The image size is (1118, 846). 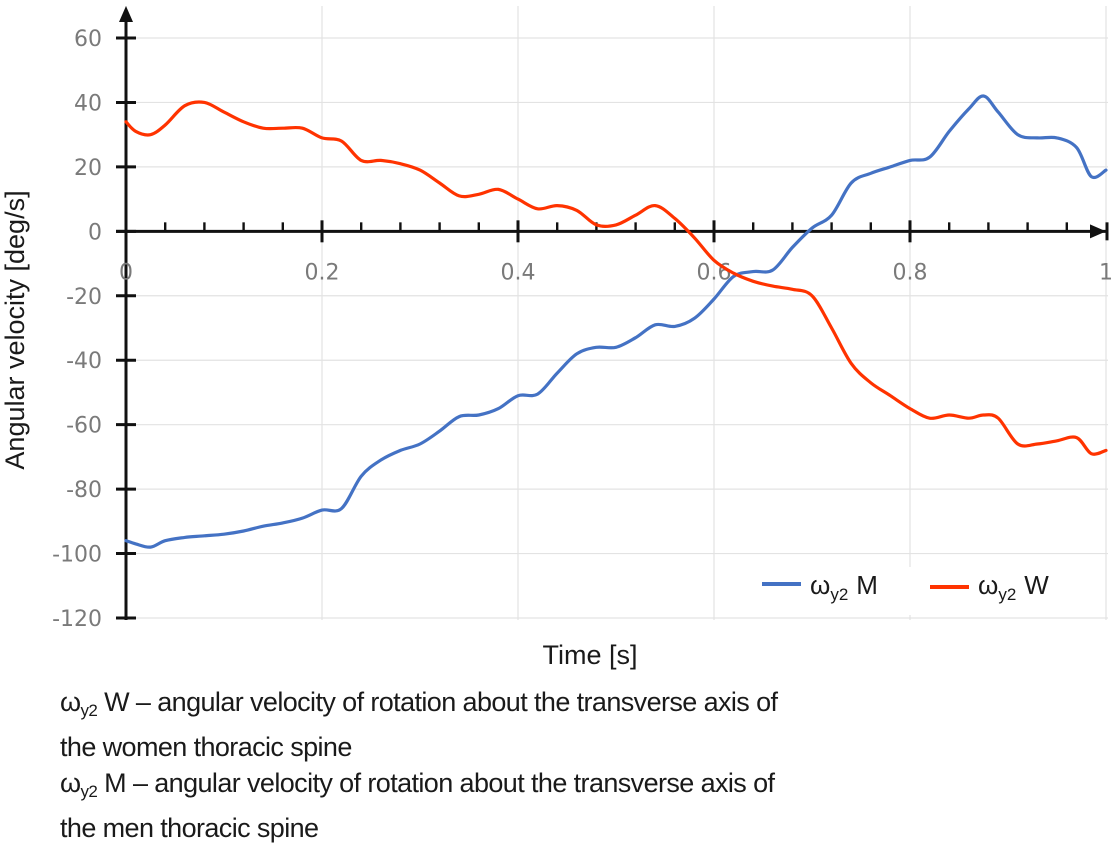 What do you see at coordinates (84, 361) in the screenshot?
I see `y-tick-label: -40` at bounding box center [84, 361].